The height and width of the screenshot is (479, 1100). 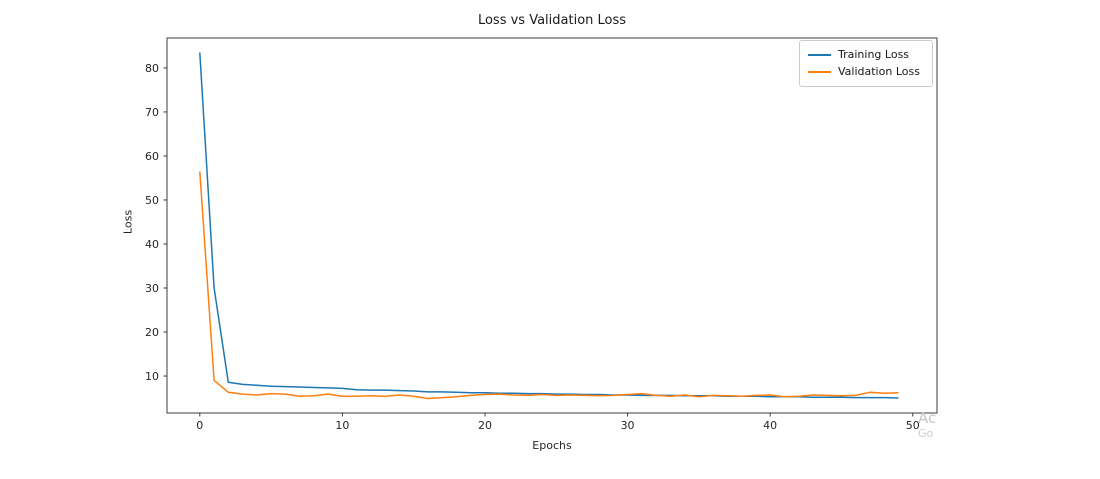 I want to click on y-tick-label: 30, so click(x=152, y=288).